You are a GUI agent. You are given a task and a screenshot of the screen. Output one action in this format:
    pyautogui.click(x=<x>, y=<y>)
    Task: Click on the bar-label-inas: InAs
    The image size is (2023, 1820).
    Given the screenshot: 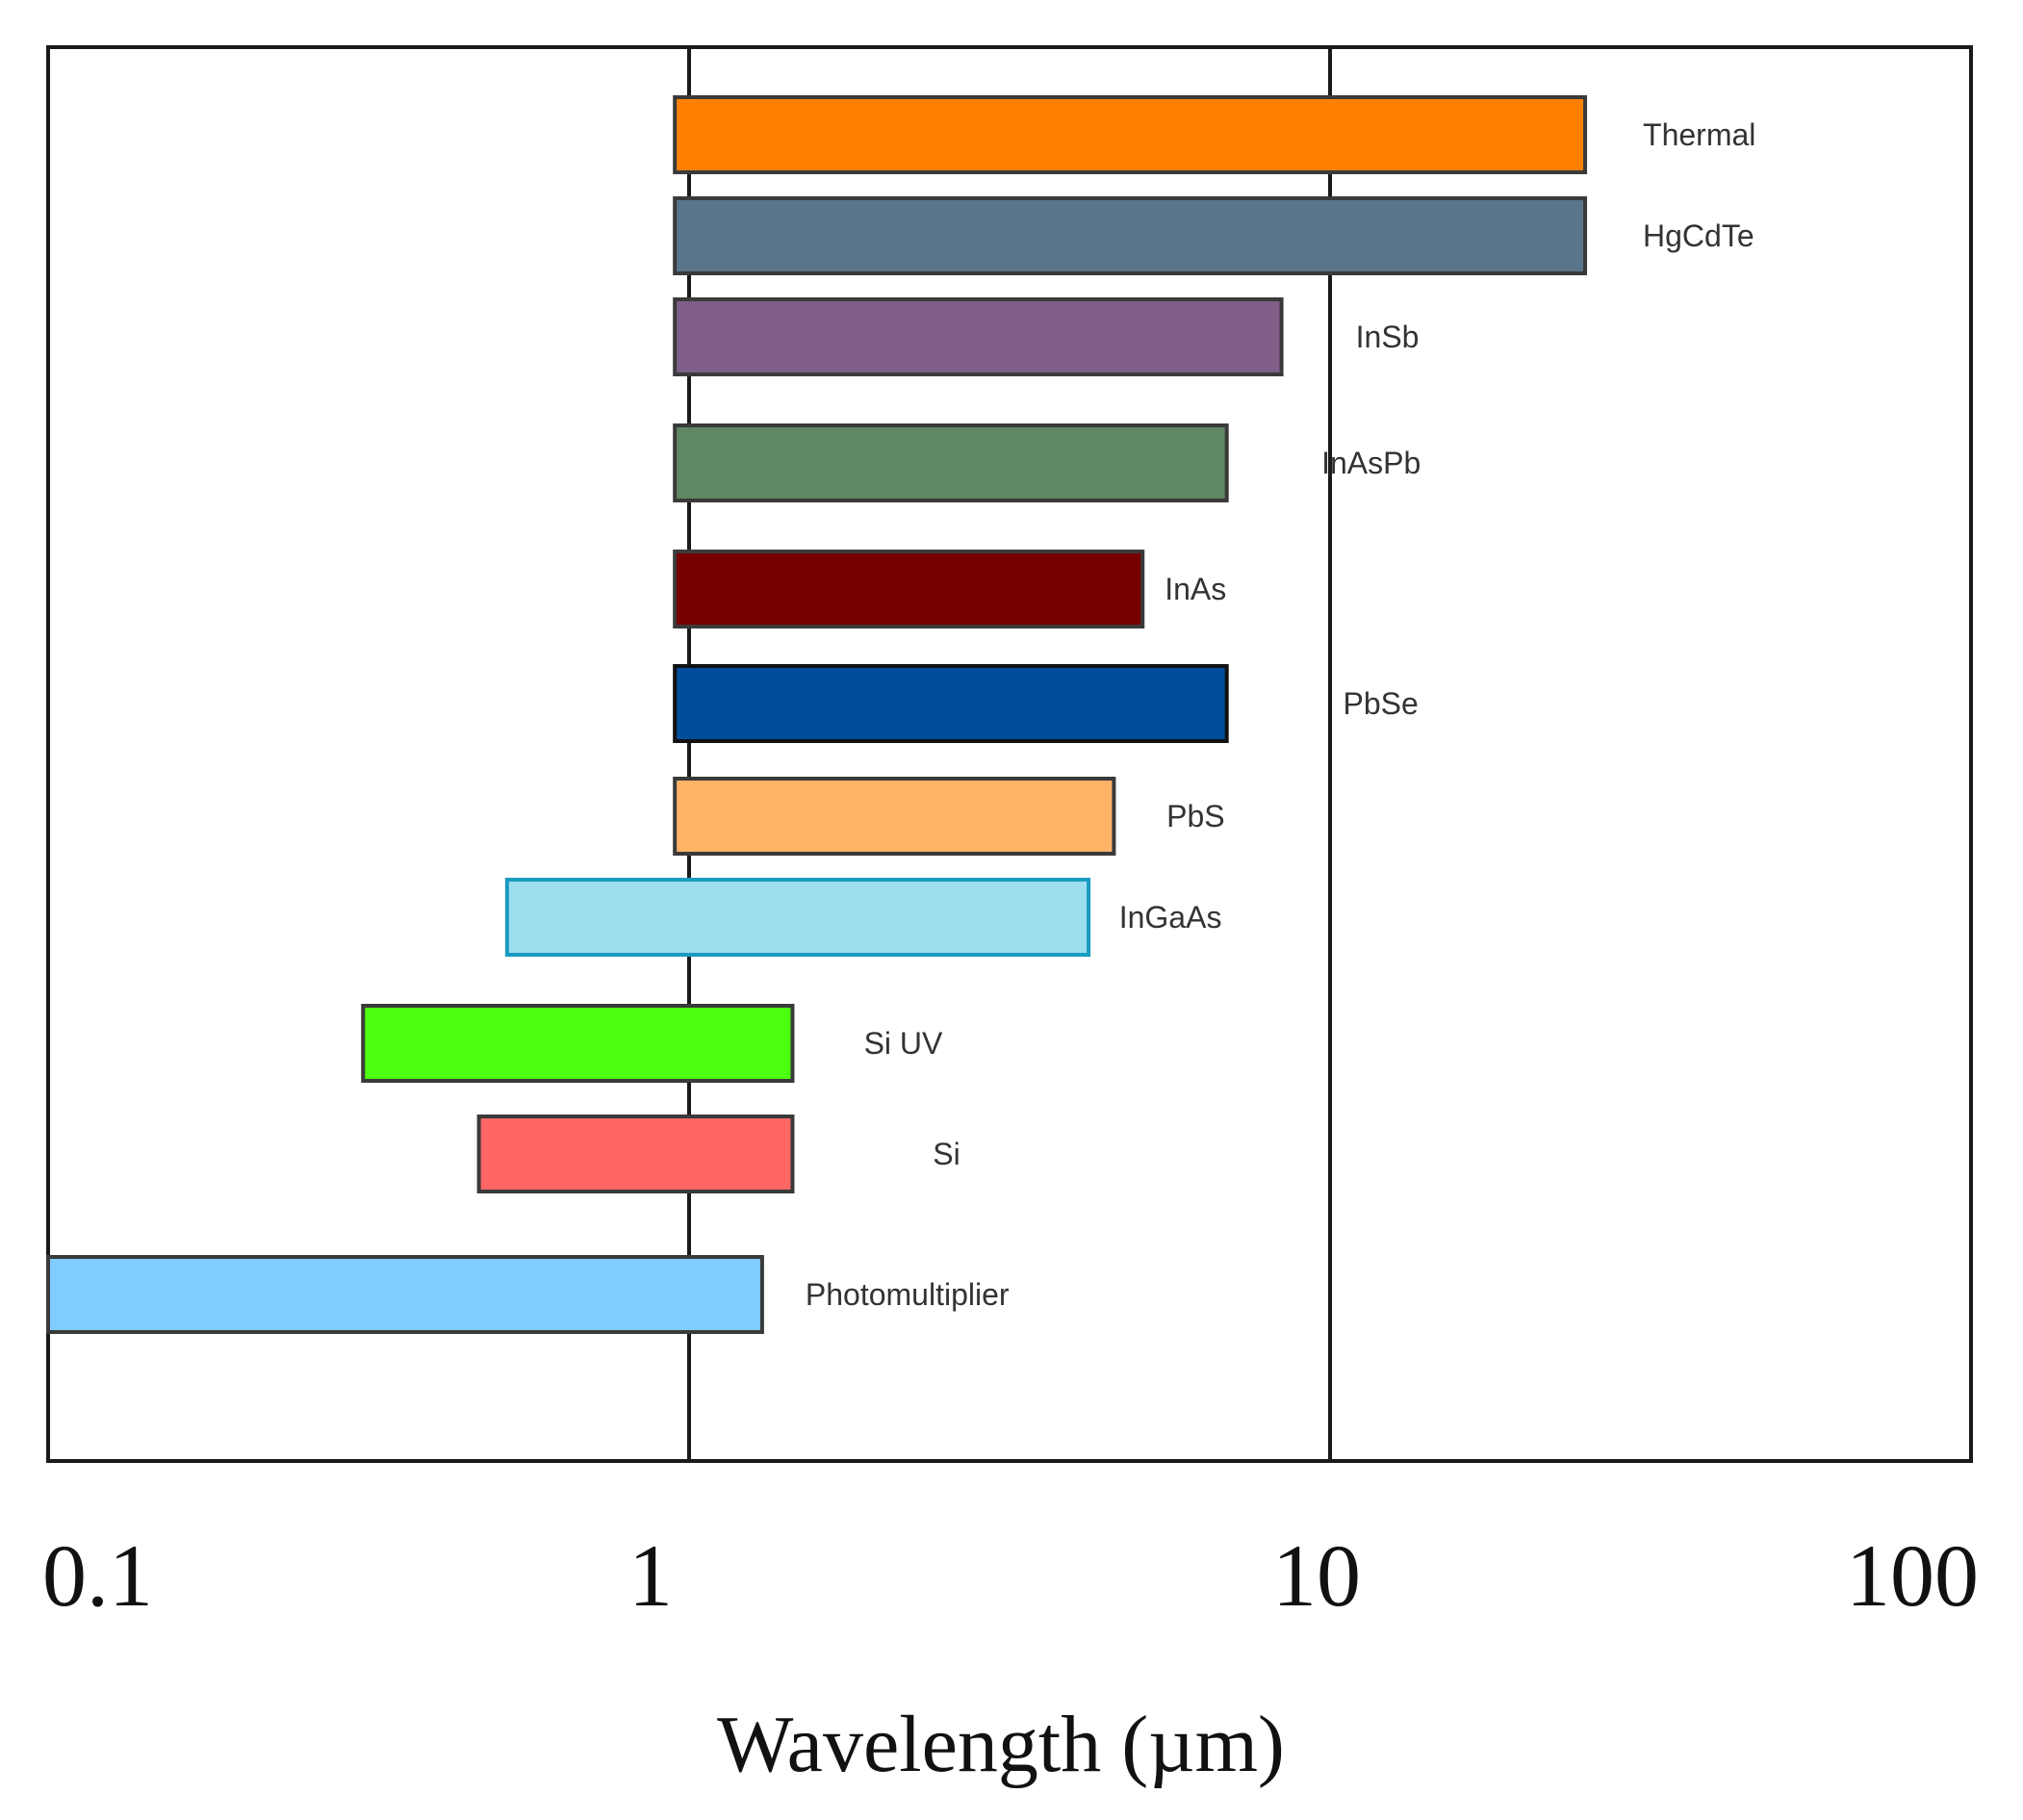 What is the action you would take?
    pyautogui.click(x=1195, y=589)
    